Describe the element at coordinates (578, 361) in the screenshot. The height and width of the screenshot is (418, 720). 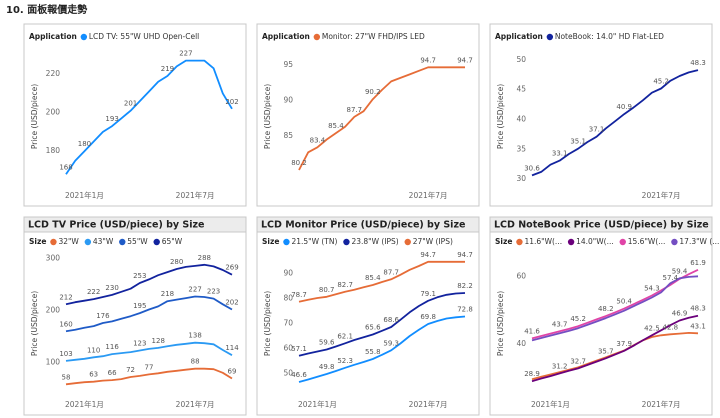
I see `data-label: 32.7` at that location.